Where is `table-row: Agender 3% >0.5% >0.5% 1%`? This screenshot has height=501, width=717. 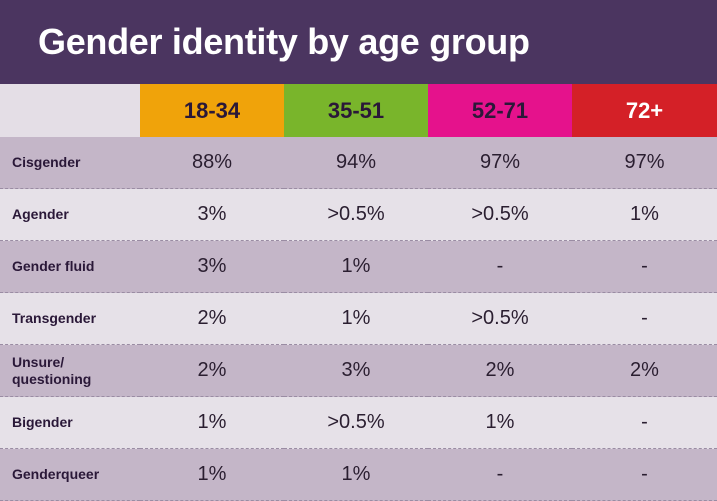 table-row: Agender 3% >0.5% >0.5% 1% is located at coordinates (358, 214).